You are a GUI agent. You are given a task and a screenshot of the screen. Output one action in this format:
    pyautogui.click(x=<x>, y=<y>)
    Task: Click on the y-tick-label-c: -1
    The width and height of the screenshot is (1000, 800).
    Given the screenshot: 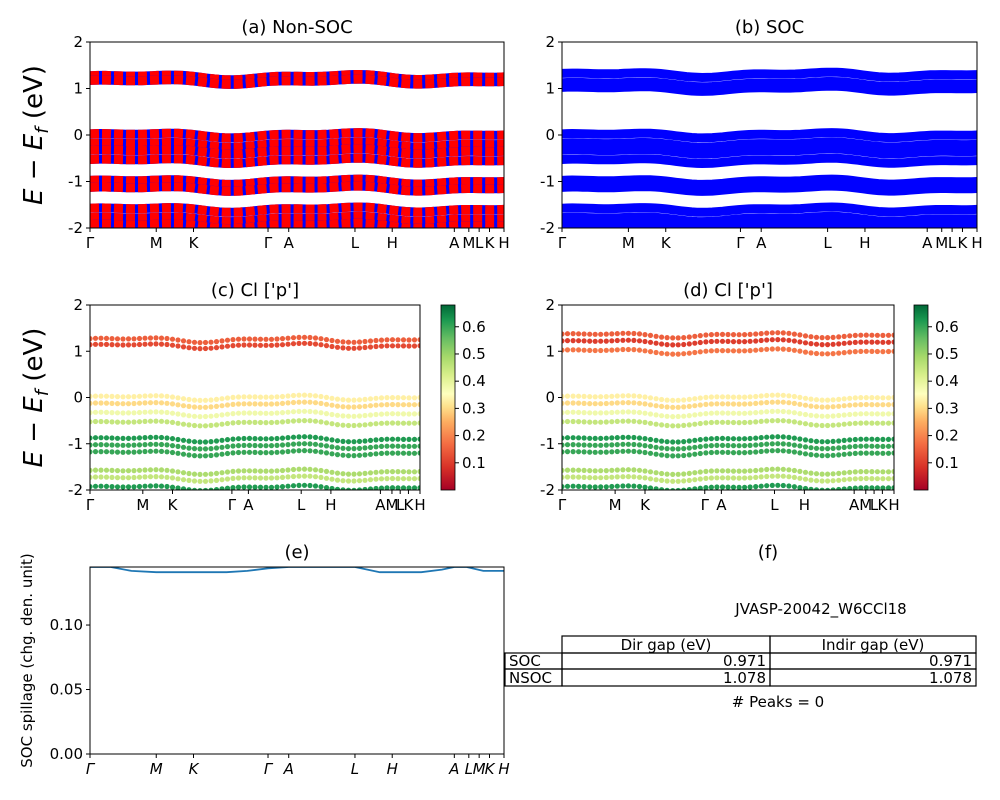 What is the action you would take?
    pyautogui.click(x=75, y=444)
    